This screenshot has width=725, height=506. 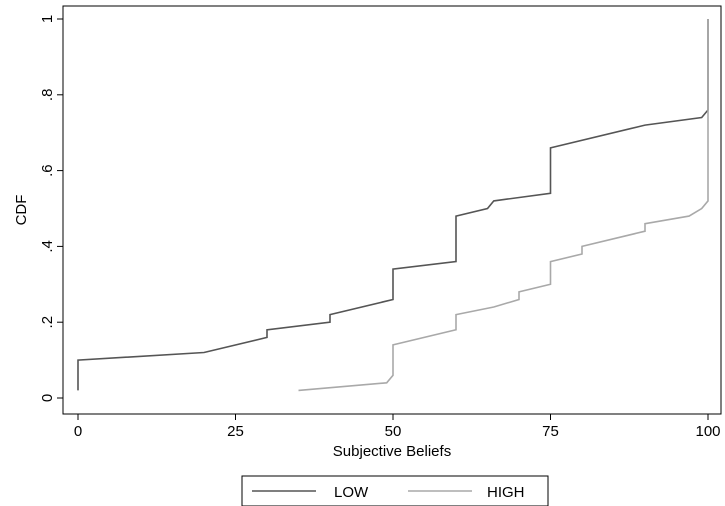 I want to click on y-tick-label: 0, so click(x=47, y=398).